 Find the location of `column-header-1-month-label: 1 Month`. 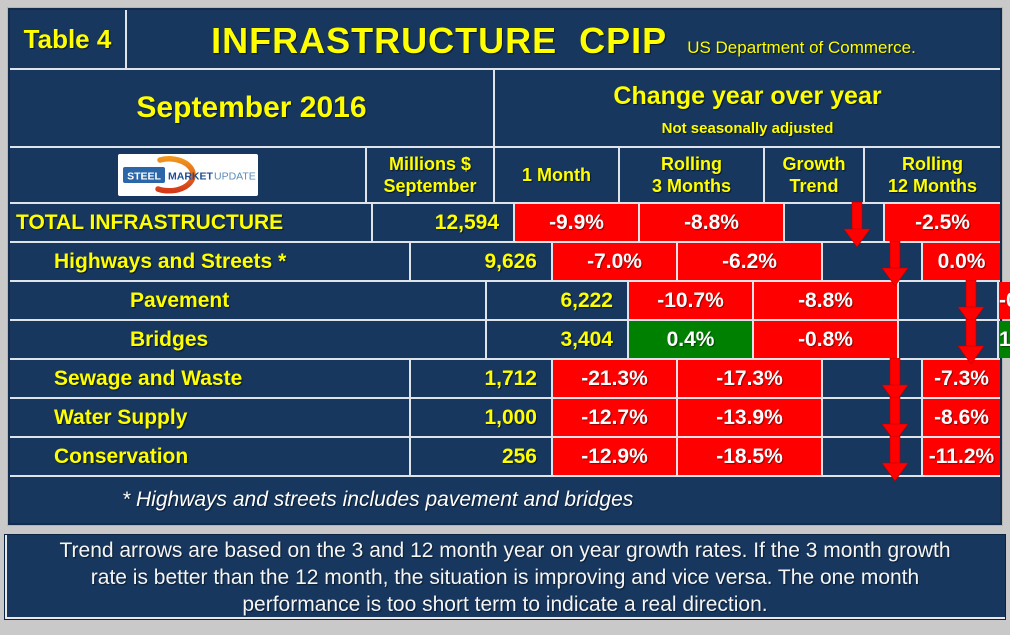

column-header-1-month-label: 1 Month is located at coordinates (556, 175).